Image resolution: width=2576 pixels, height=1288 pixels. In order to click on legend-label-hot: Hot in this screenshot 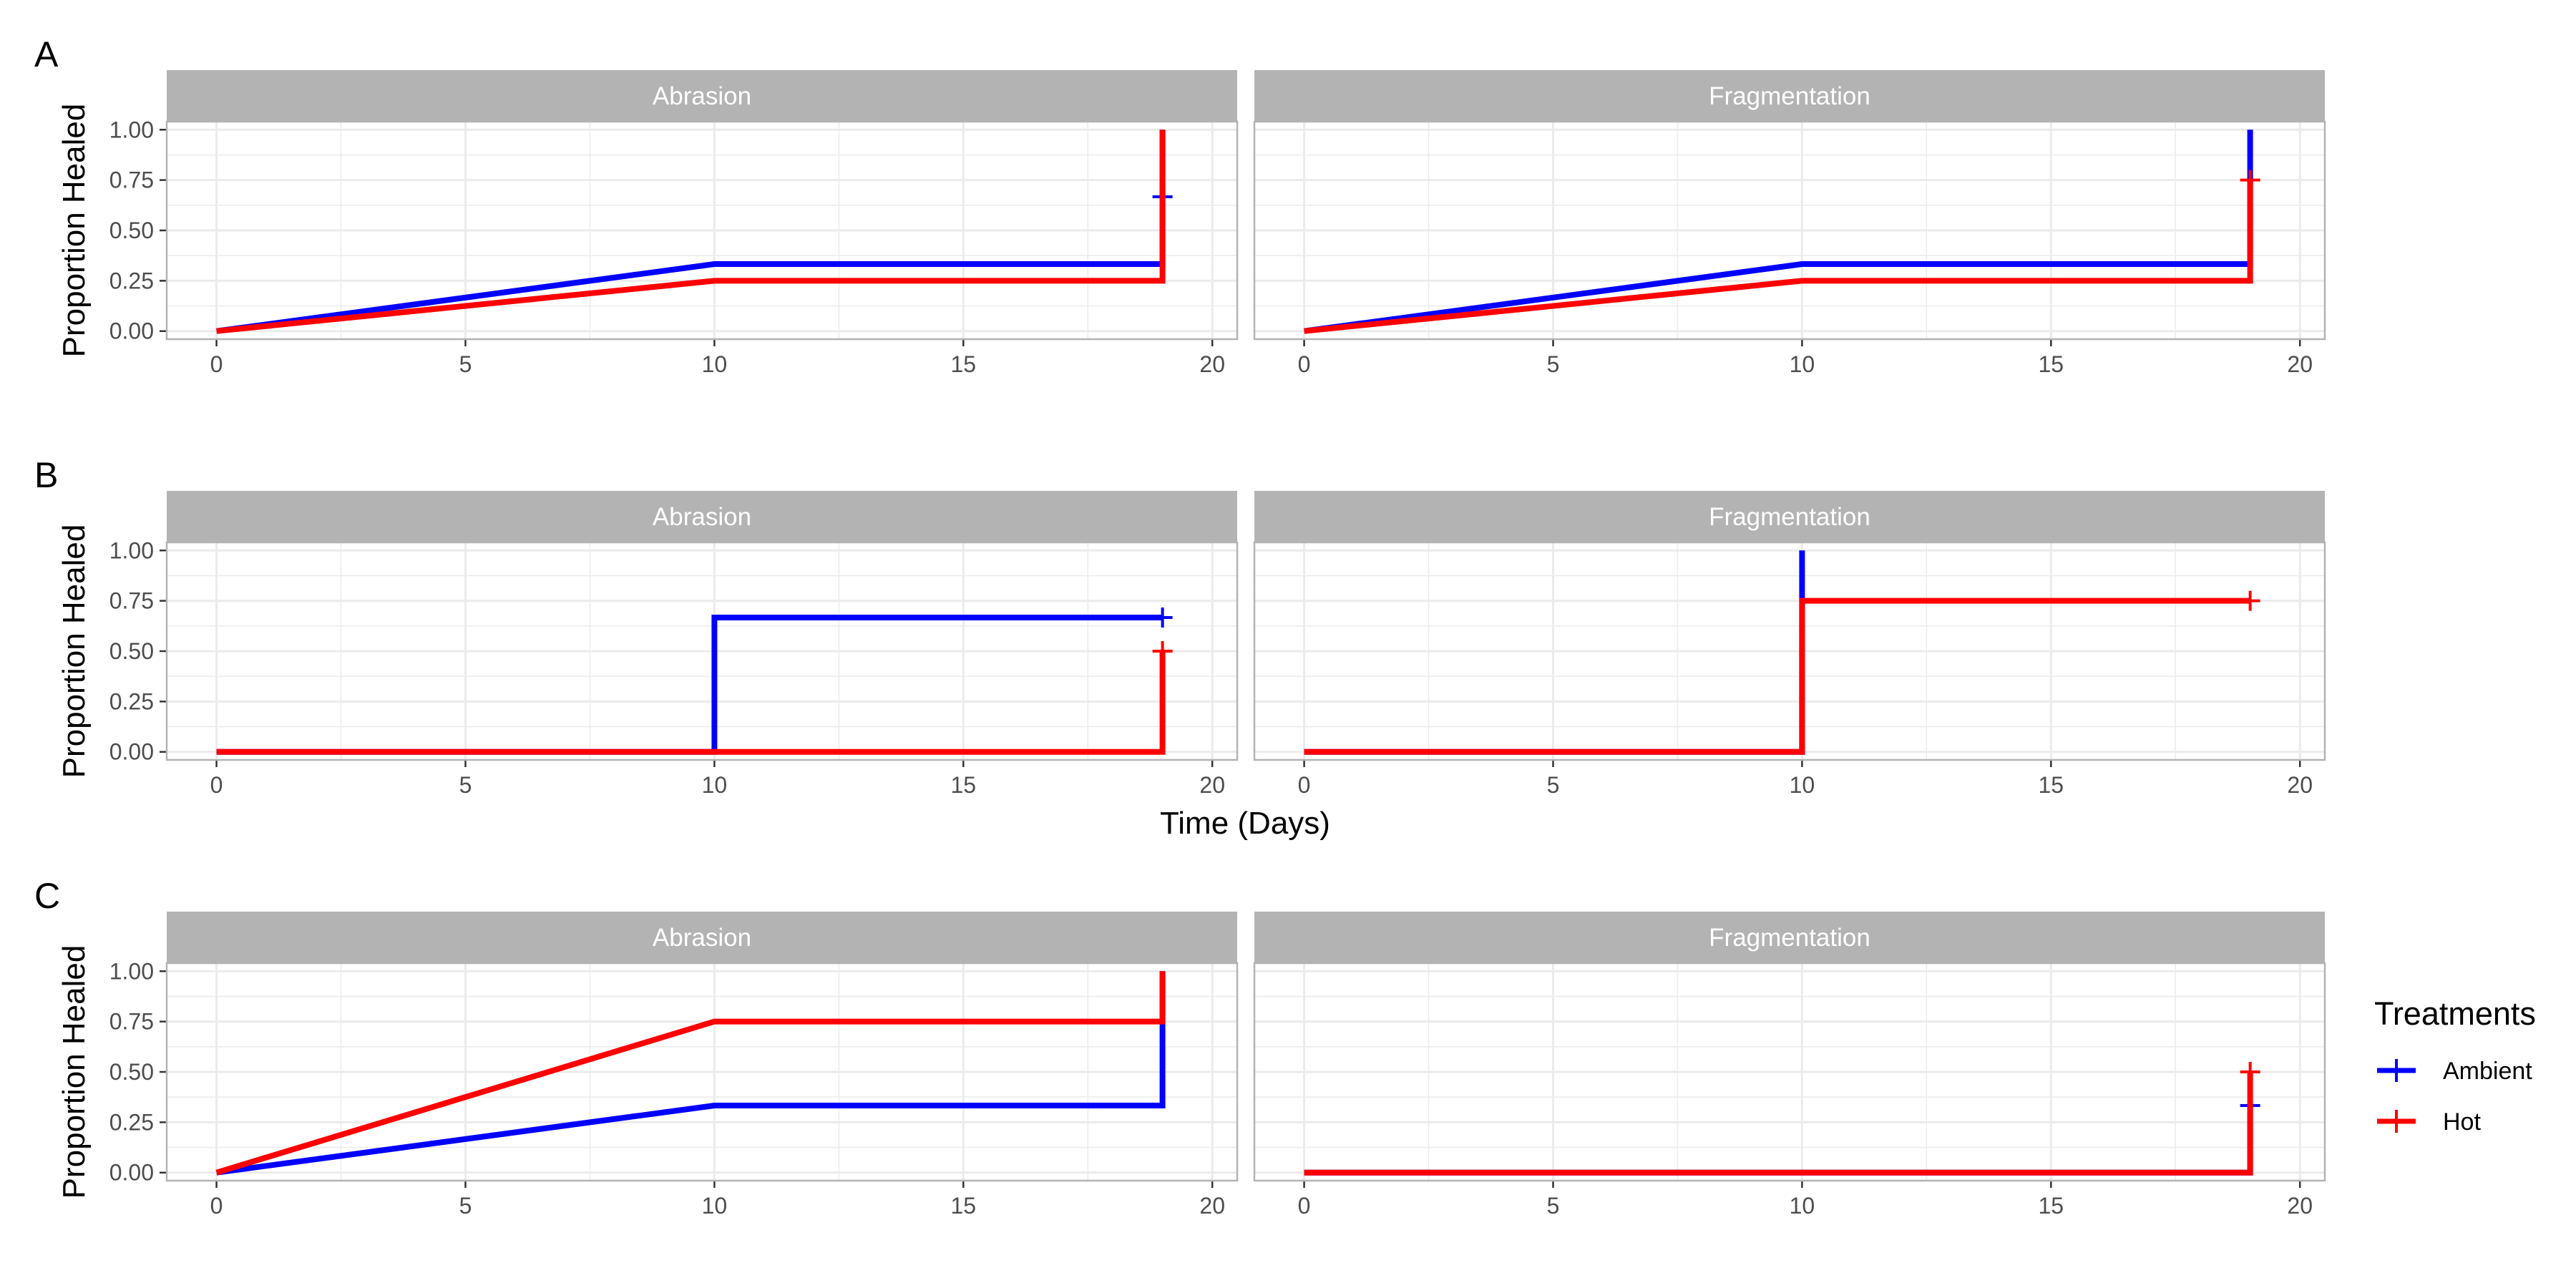, I will do `click(2462, 1122)`.